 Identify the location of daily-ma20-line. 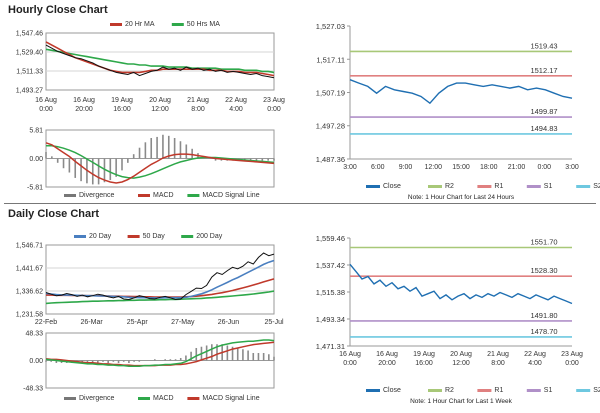
(160, 279).